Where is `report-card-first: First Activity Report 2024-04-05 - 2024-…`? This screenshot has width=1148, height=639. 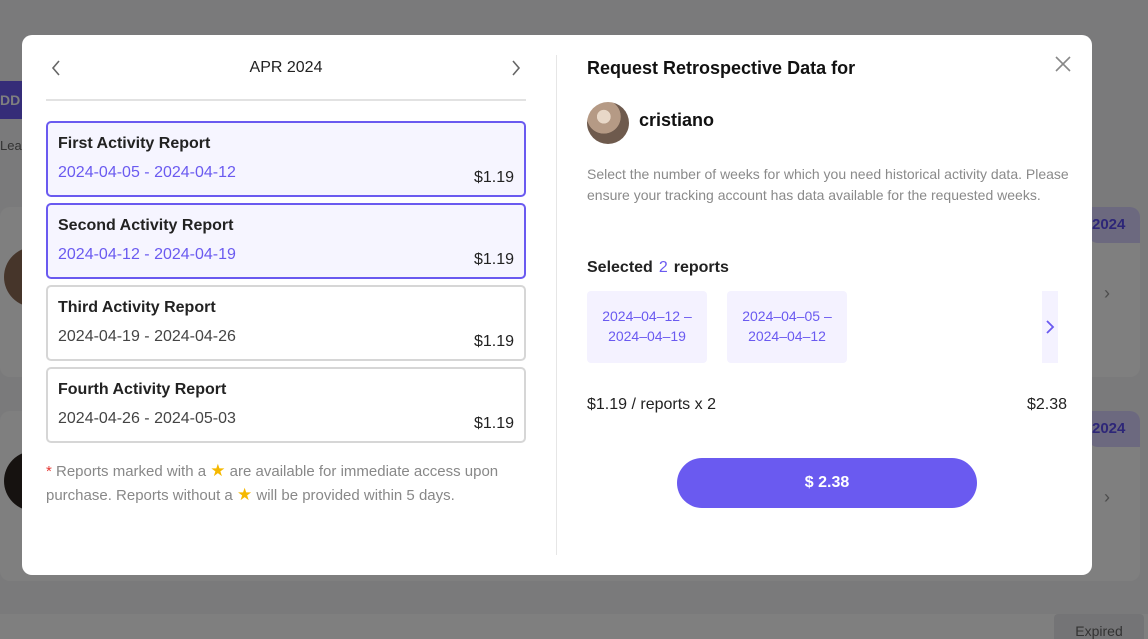 report-card-first: First Activity Report 2024-04-05 - 2024-… is located at coordinates (286, 159).